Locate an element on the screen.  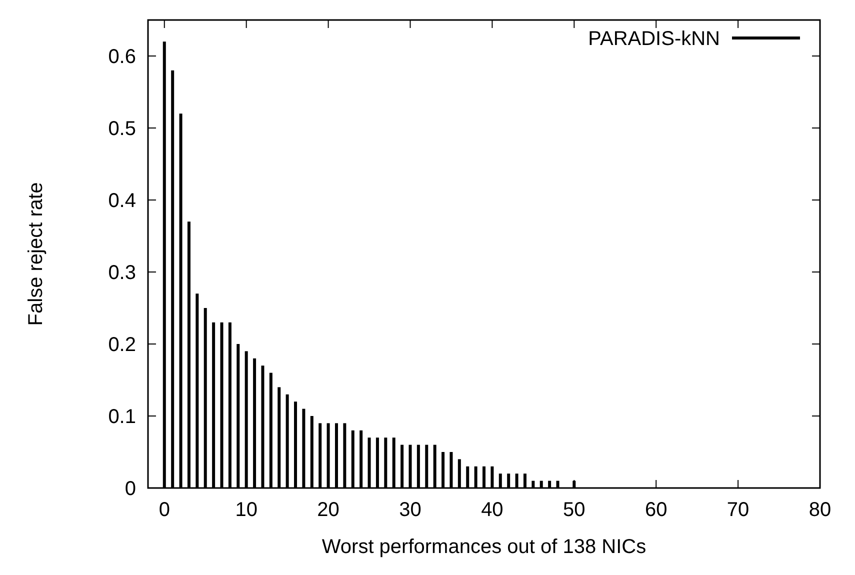
y-tick-label: 0.2 is located at coordinates (122, 345).